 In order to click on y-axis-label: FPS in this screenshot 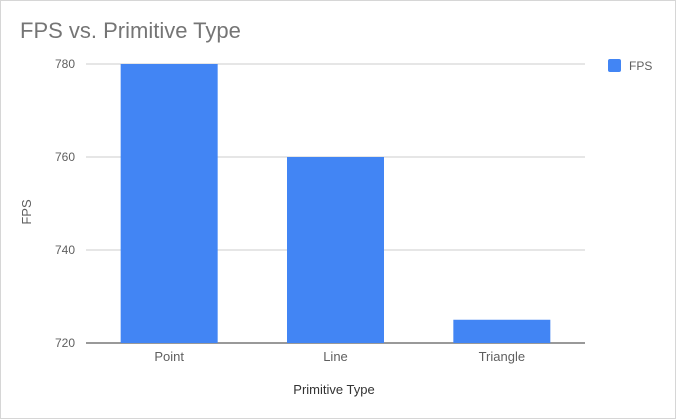, I will do `click(26, 212)`.